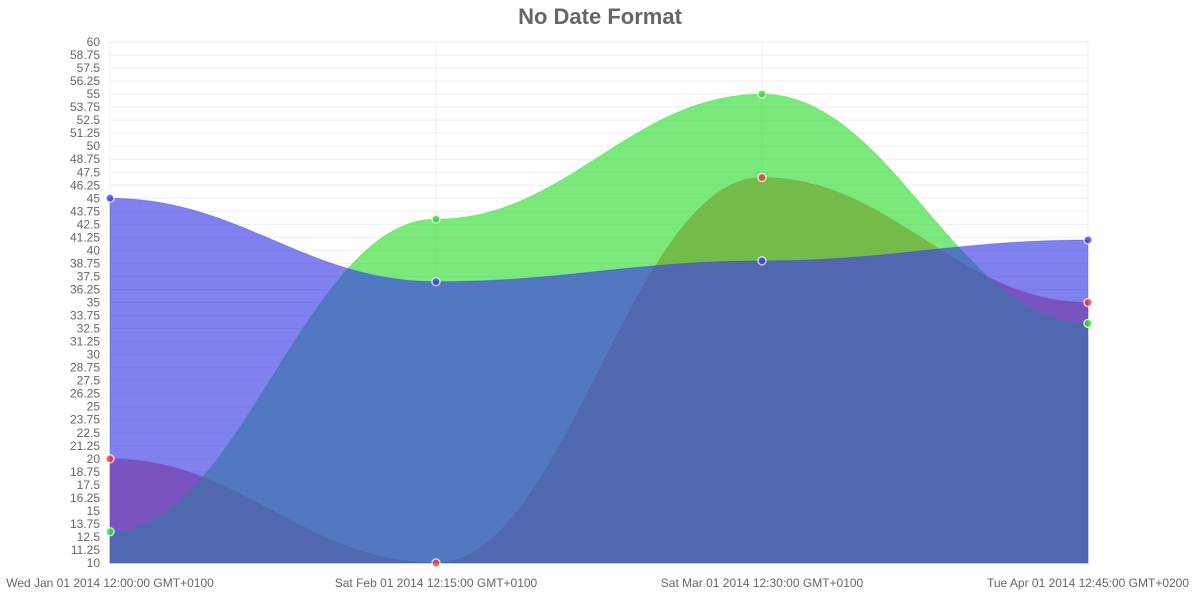  I want to click on x-tick-label: Wed Jan 01 2014 12:00:00 GMT+0100, so click(110, 583).